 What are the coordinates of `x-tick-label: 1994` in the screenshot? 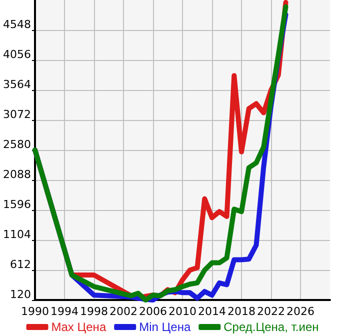 It's located at (64, 311).